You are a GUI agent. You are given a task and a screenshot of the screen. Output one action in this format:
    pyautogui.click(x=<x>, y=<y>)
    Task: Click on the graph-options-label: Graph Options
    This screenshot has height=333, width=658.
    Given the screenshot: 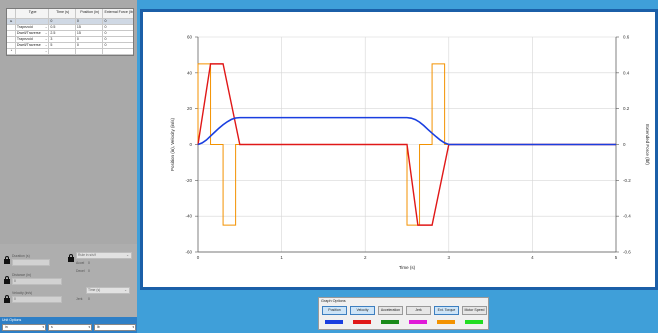 What is the action you would take?
    pyautogui.click(x=333, y=301)
    